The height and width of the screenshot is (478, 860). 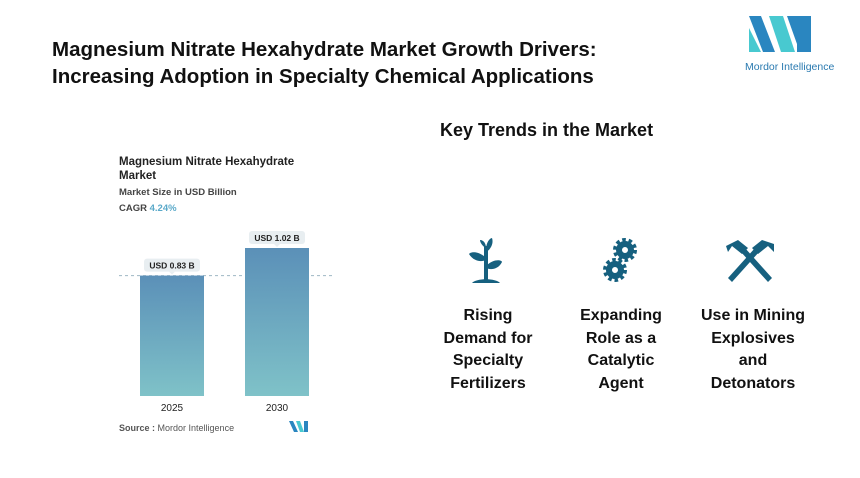 I want to click on source-value: Mordor Intelligence, so click(x=196, y=428).